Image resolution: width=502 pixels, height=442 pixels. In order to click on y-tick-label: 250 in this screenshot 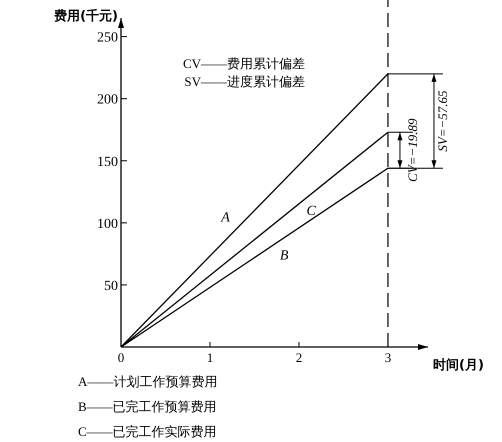, I will do `click(107, 38)`.